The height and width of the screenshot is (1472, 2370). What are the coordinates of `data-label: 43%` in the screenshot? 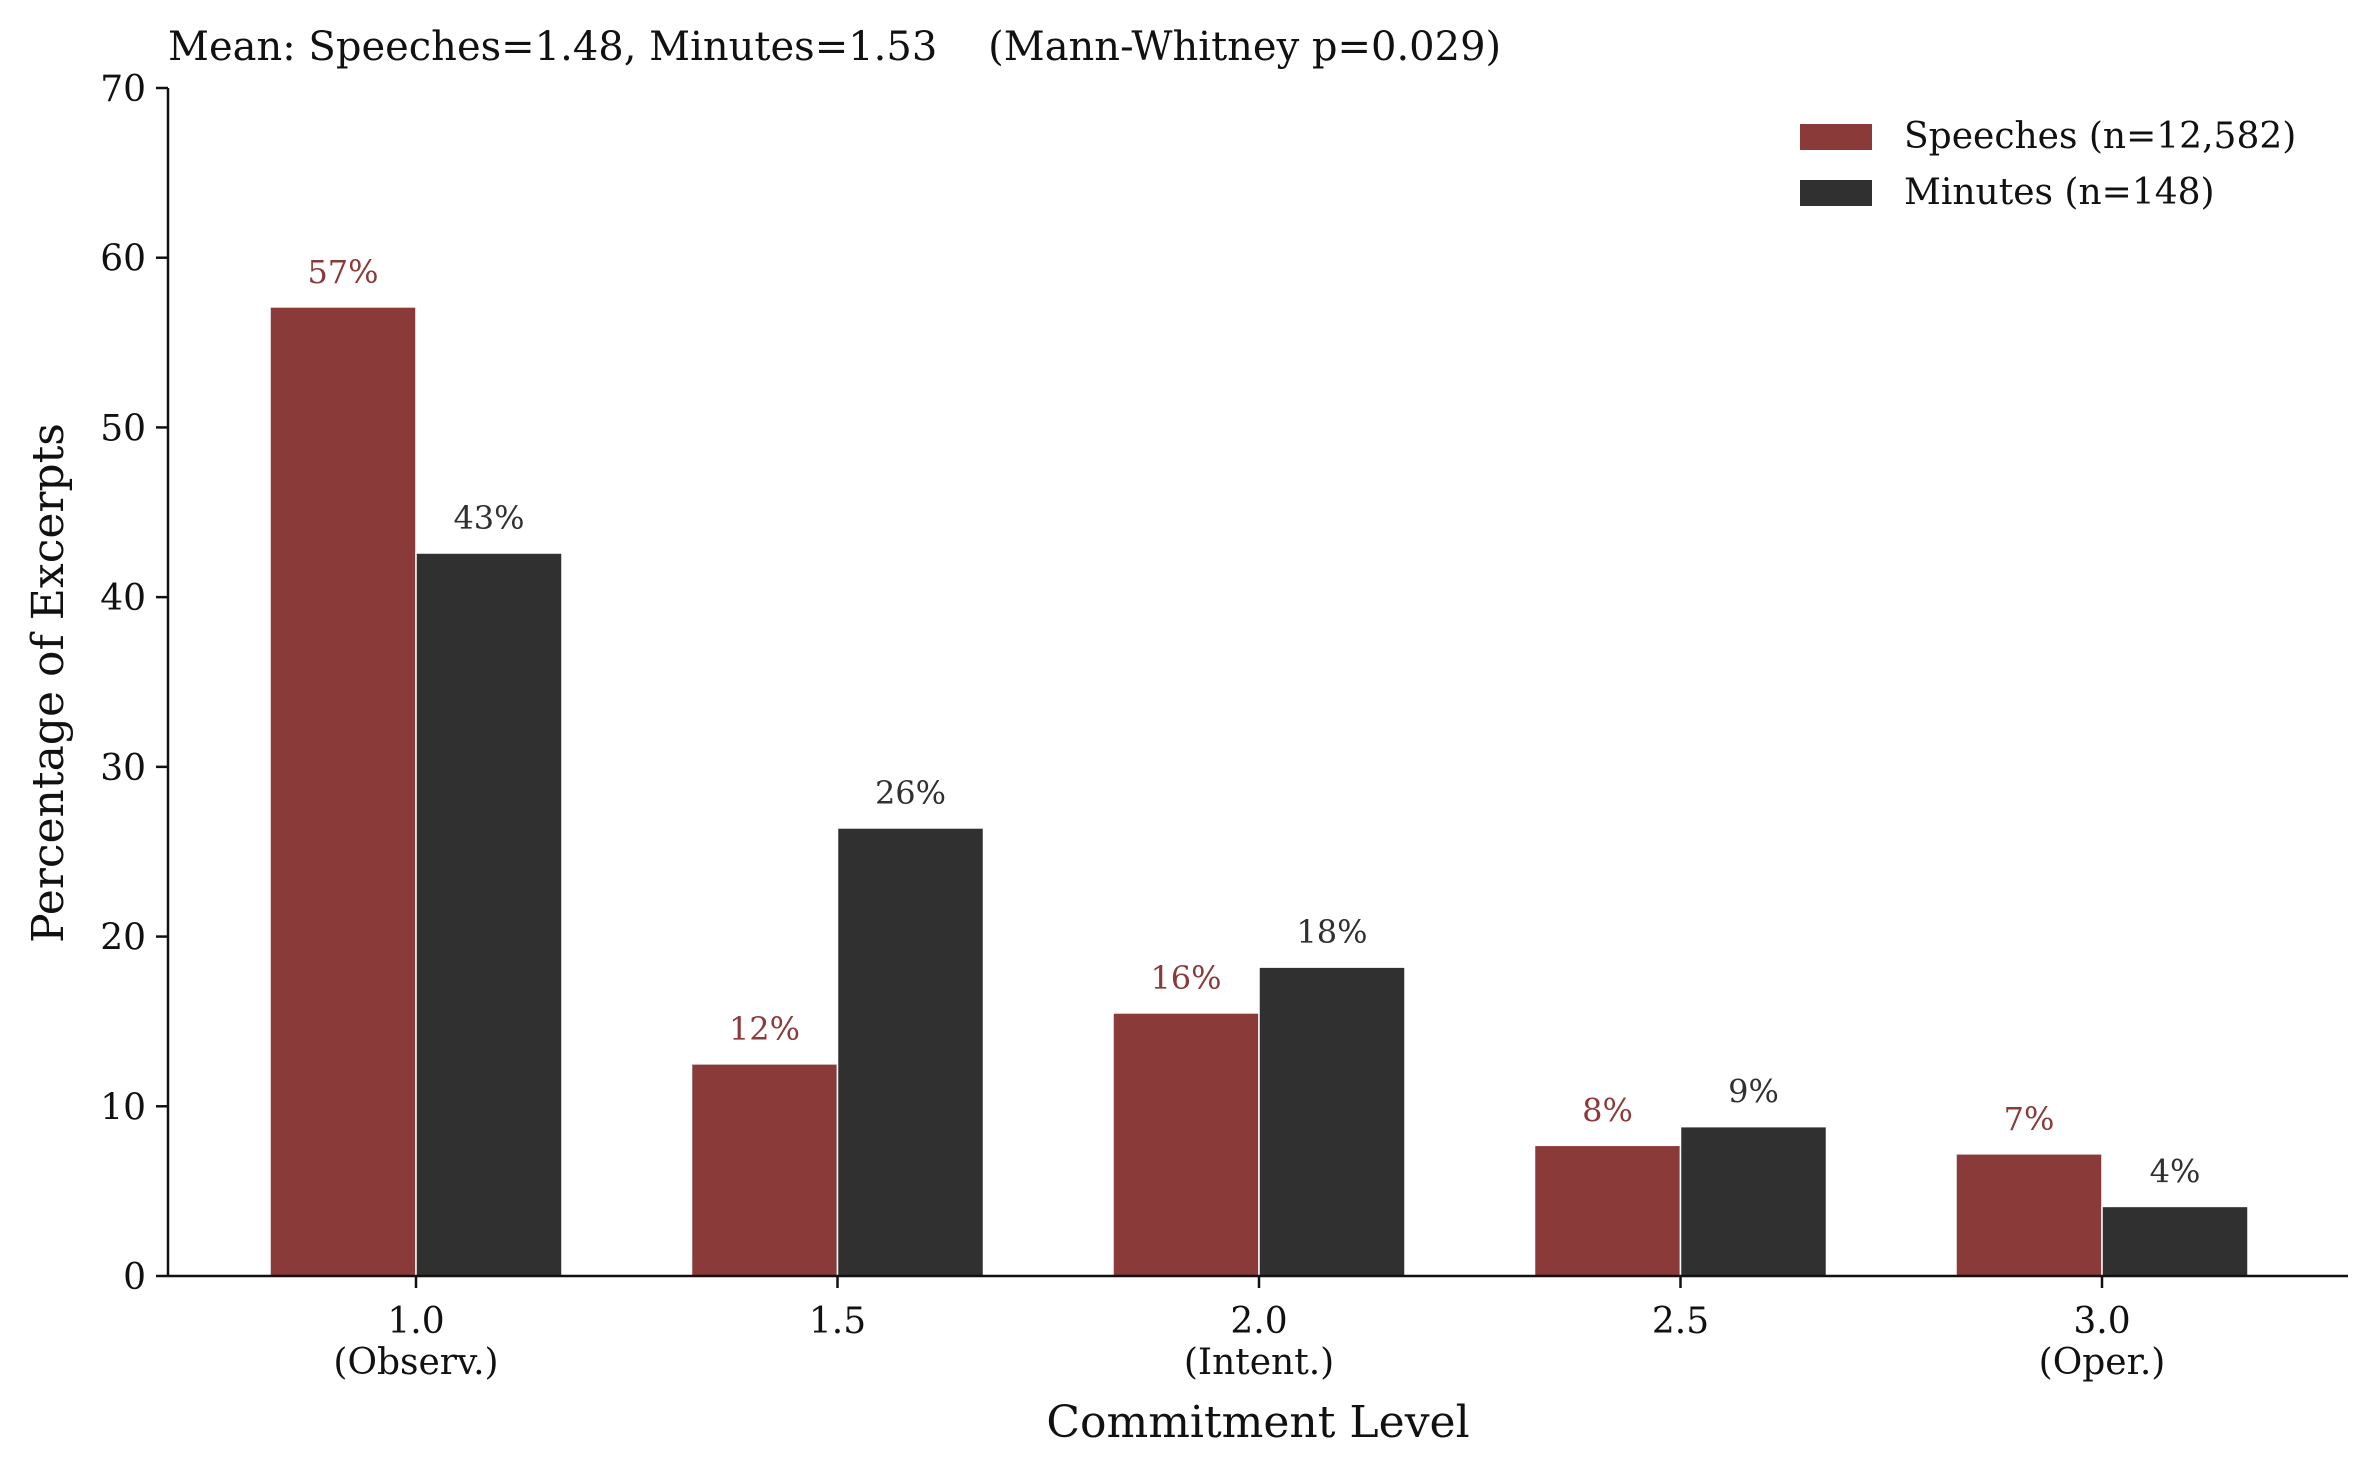 It's located at (488, 518).